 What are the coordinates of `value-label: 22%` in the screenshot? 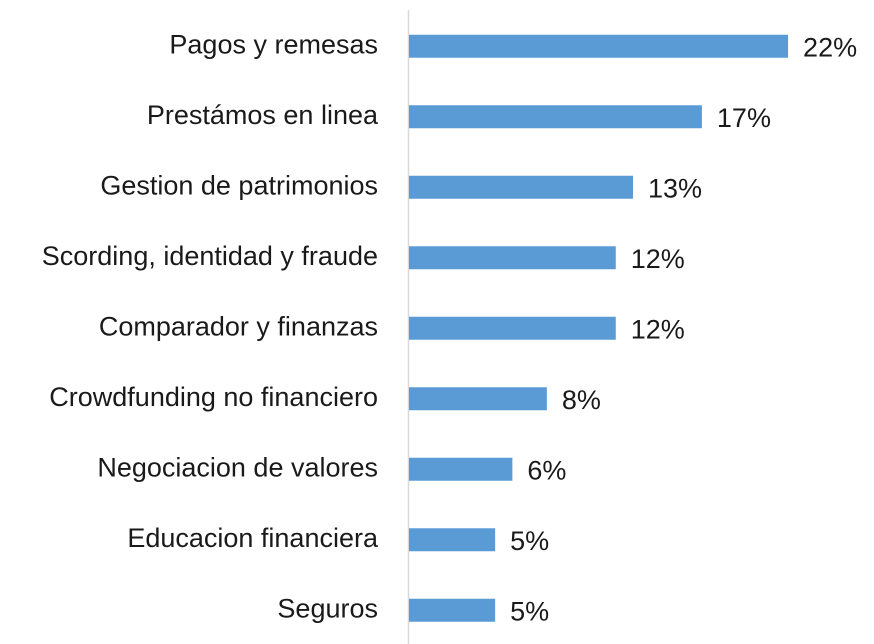 It's located at (830, 47).